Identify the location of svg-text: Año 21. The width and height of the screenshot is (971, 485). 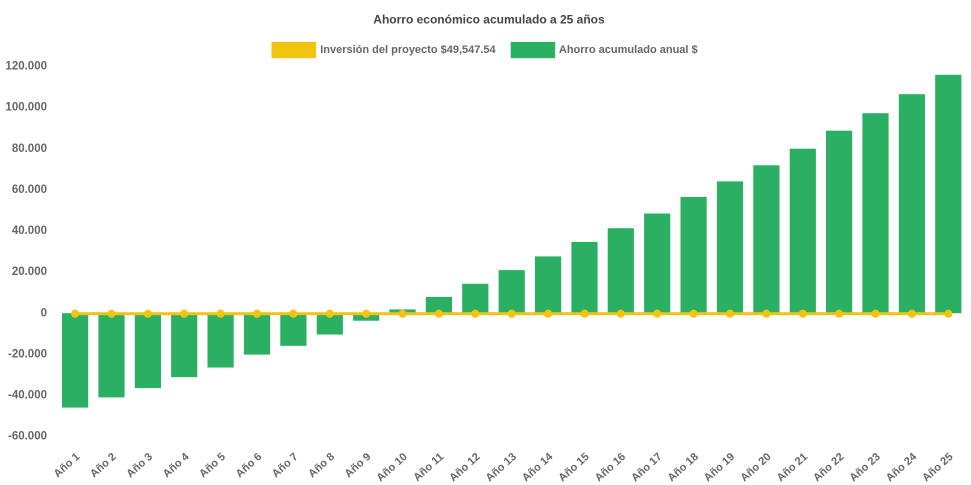
(792, 467).